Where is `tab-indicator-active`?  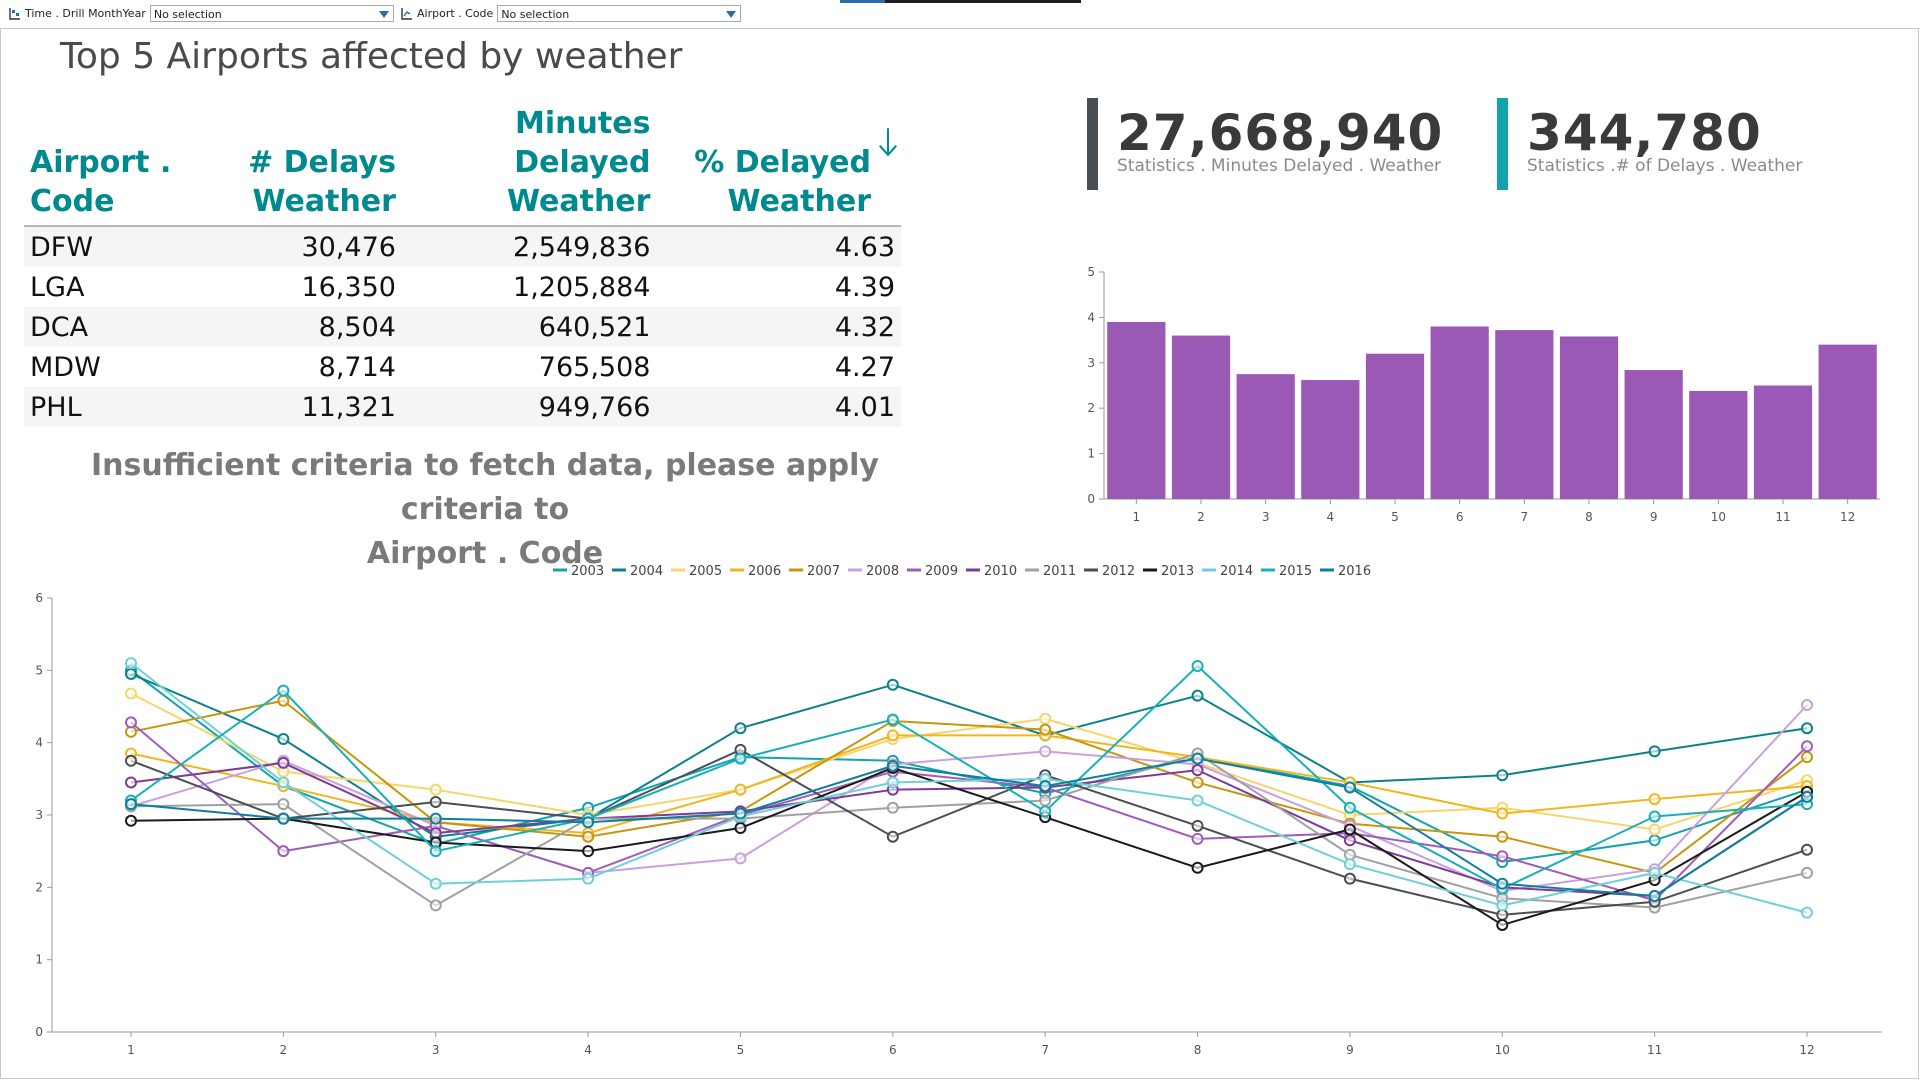
tab-indicator-active is located at coordinates (983, 1).